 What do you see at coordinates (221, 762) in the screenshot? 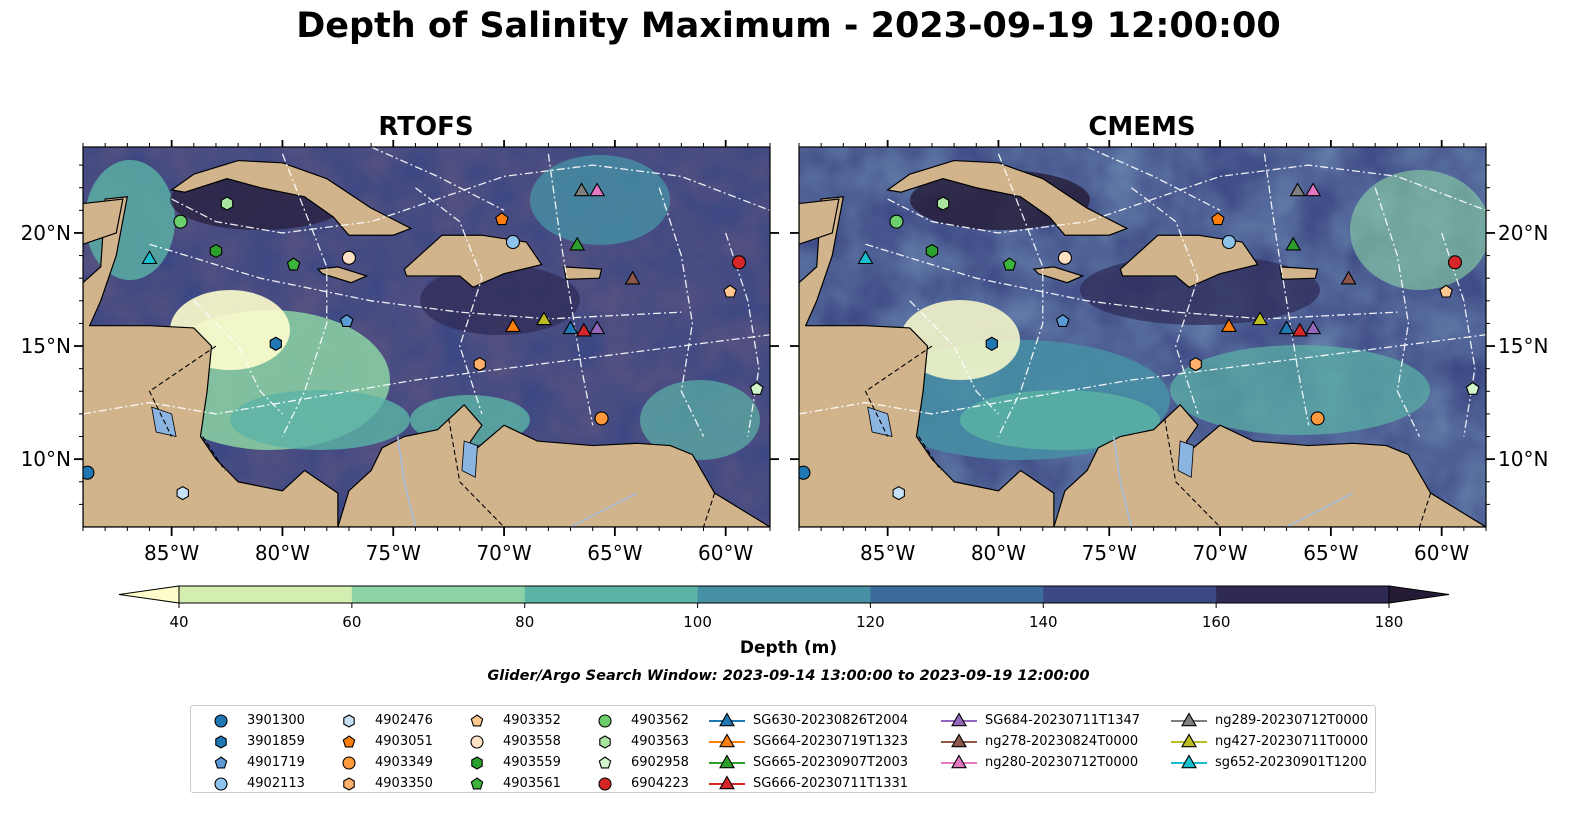
I see `legend-marker-pentagon-icon` at bounding box center [221, 762].